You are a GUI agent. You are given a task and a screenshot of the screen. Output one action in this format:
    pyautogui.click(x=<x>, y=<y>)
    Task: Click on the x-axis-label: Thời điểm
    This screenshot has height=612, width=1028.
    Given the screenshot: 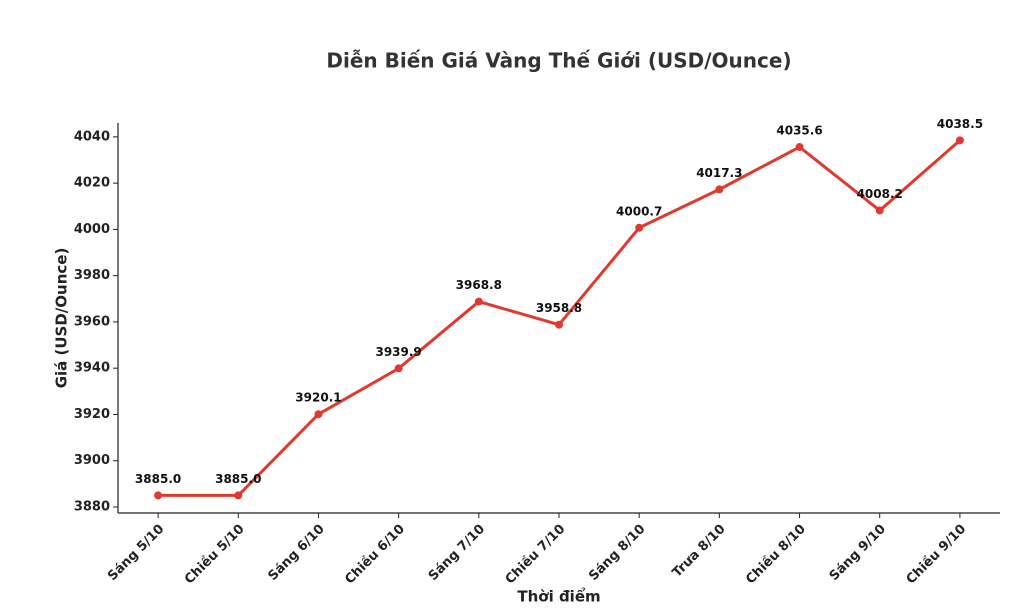 What is the action you would take?
    pyautogui.click(x=558, y=596)
    